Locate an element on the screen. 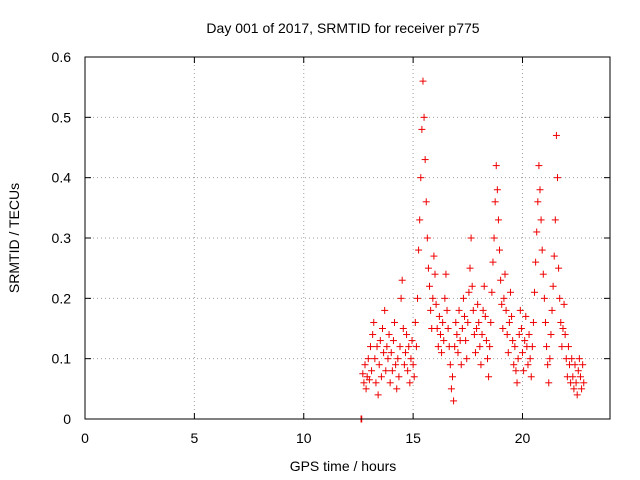  y-tick-label: 0.6 is located at coordinates (62, 57).